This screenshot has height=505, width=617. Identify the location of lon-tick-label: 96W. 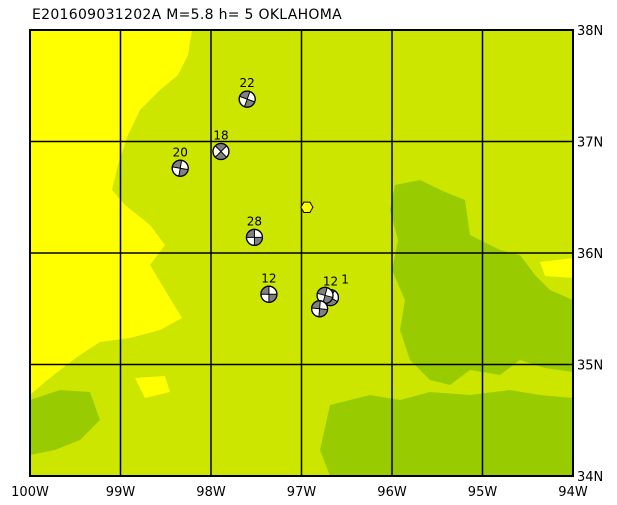
(392, 492).